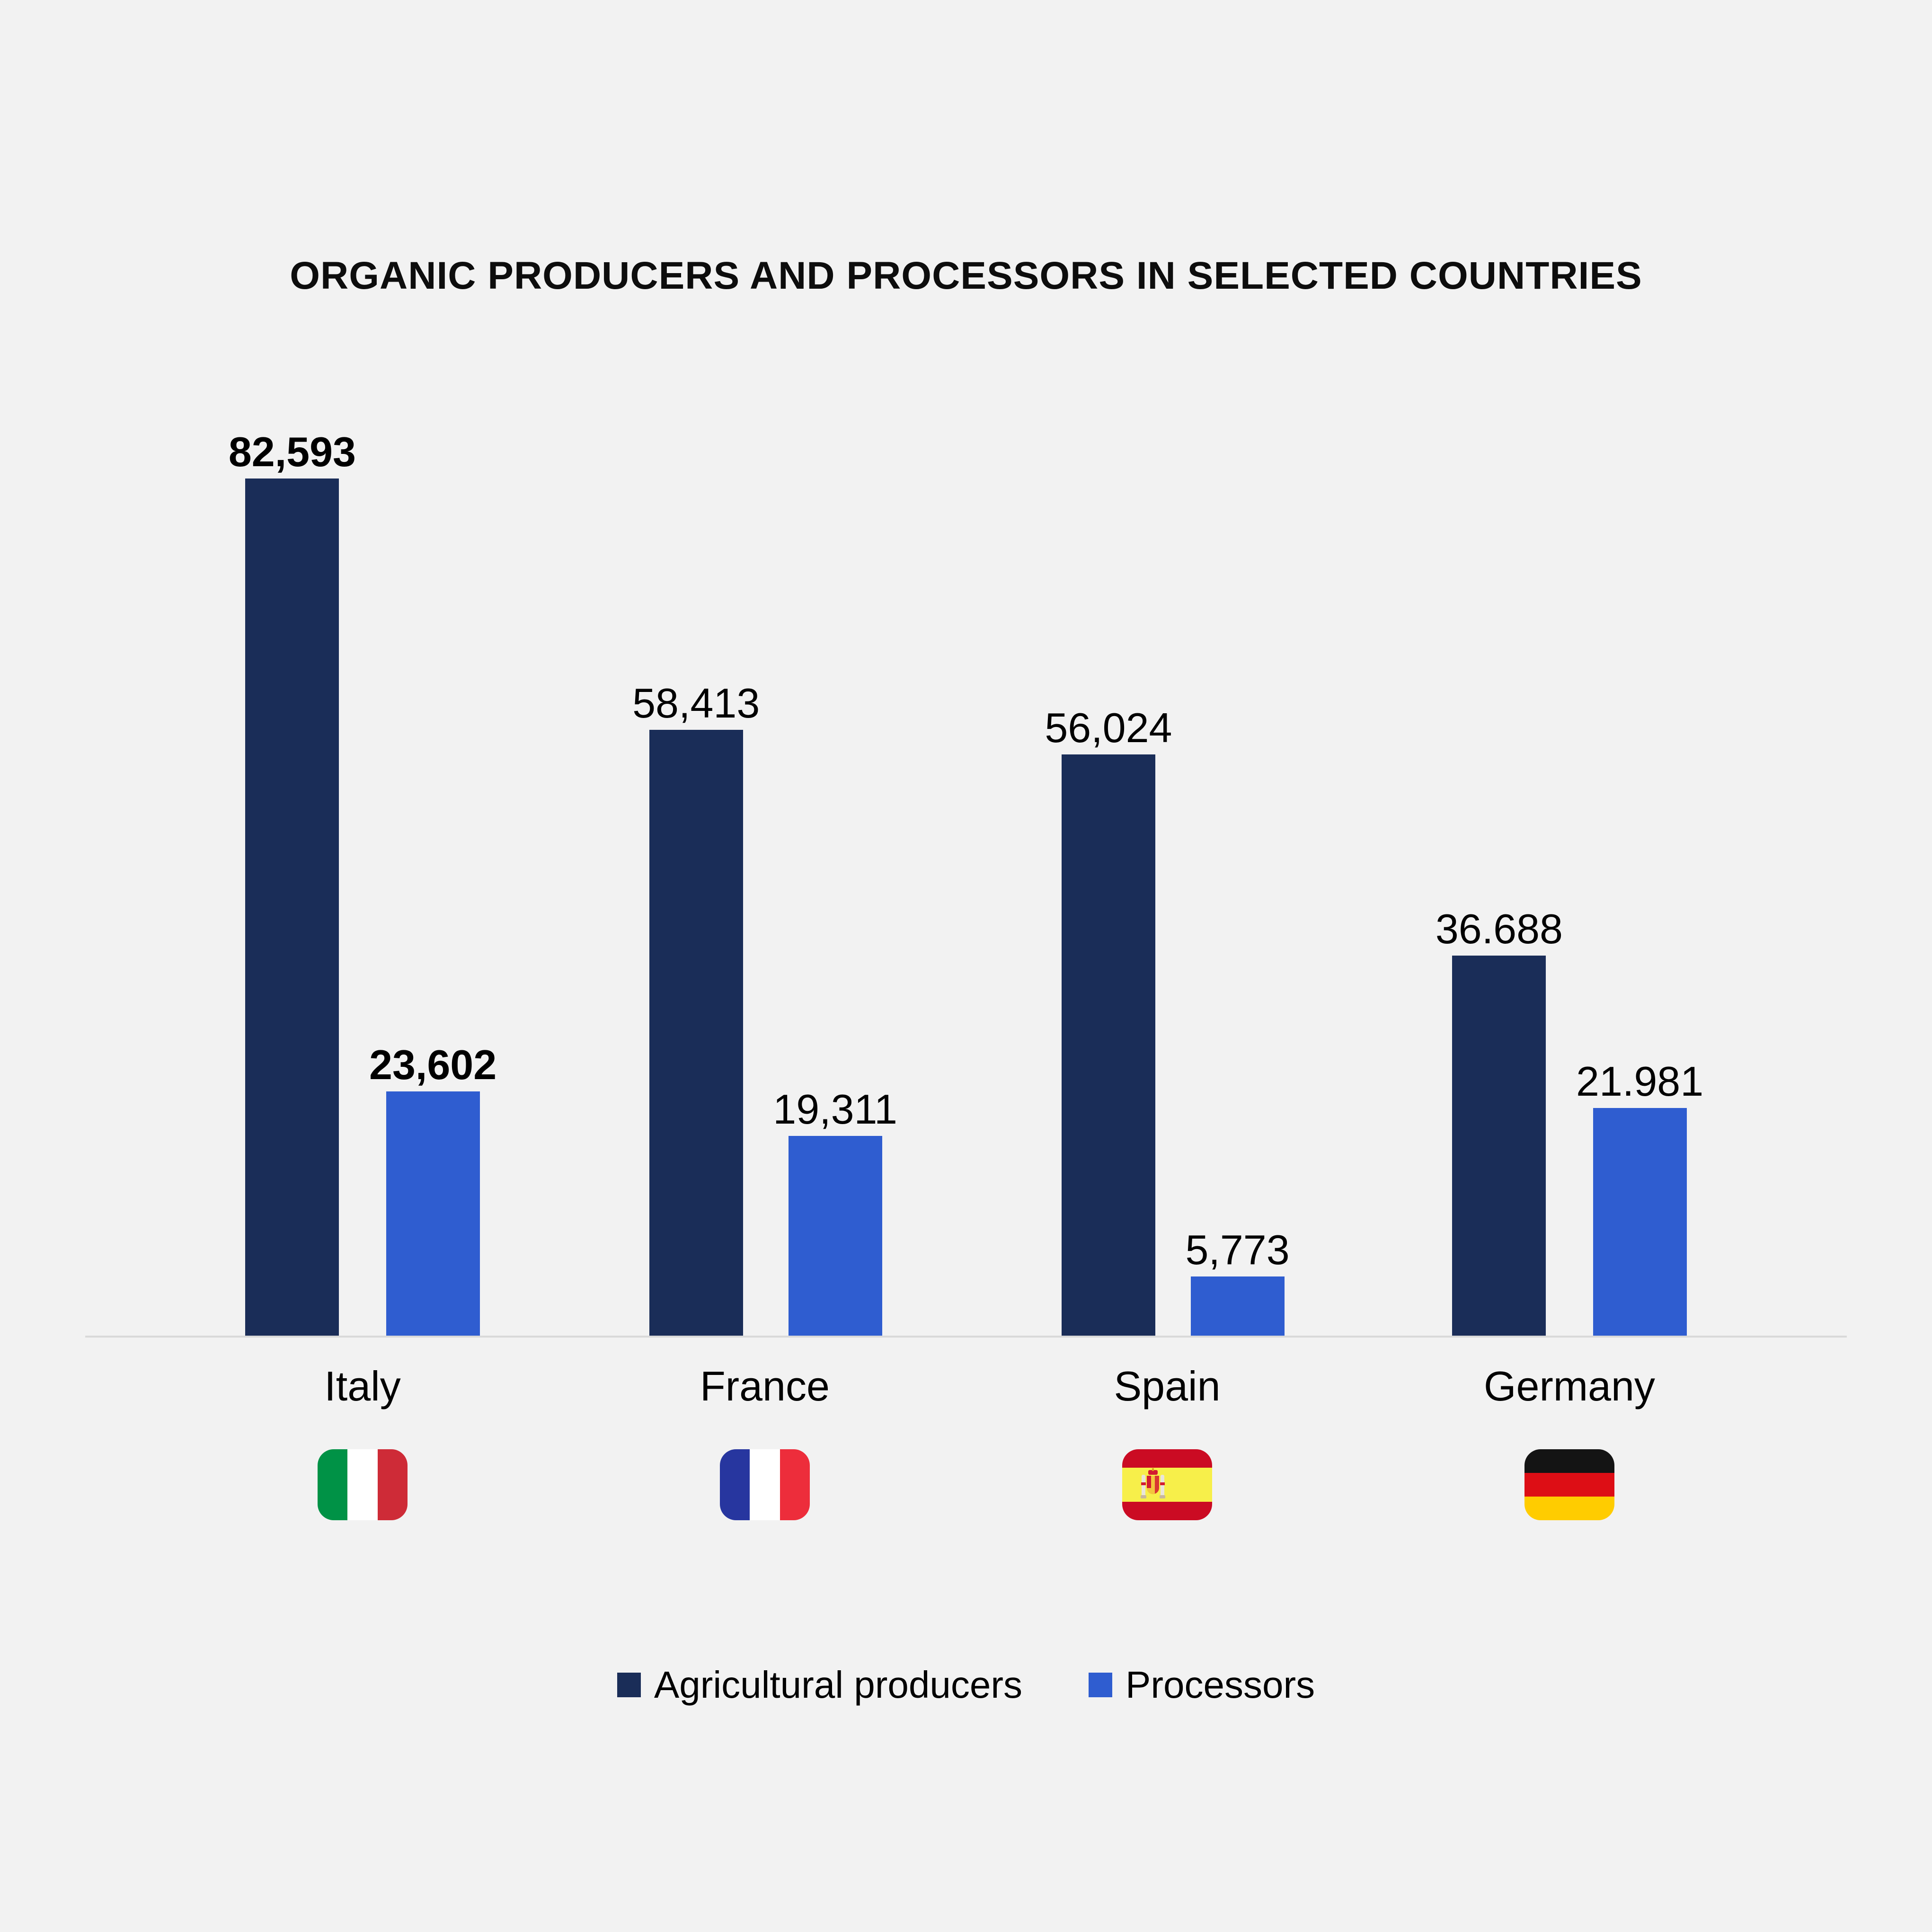  Describe the element at coordinates (433, 1214) in the screenshot. I see `processors-bar-italy` at that location.